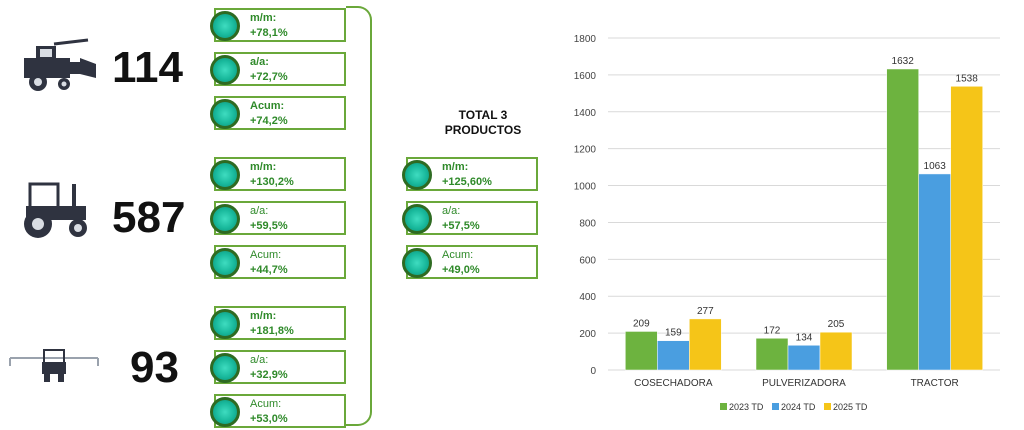 Image resolution: width=1024 pixels, height=430 pixels. Describe the element at coordinates (54, 210) in the screenshot. I see `tractor-icon` at that location.